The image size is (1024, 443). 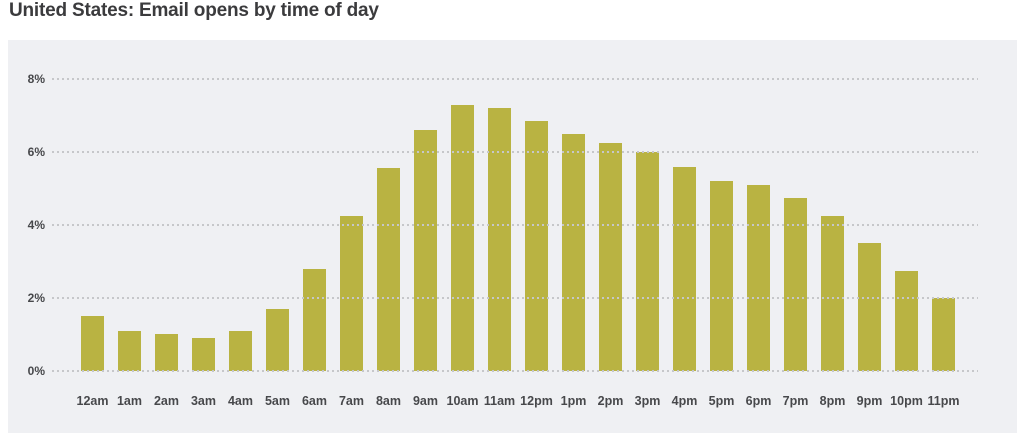 I want to click on bar-11pm, so click(x=943, y=334).